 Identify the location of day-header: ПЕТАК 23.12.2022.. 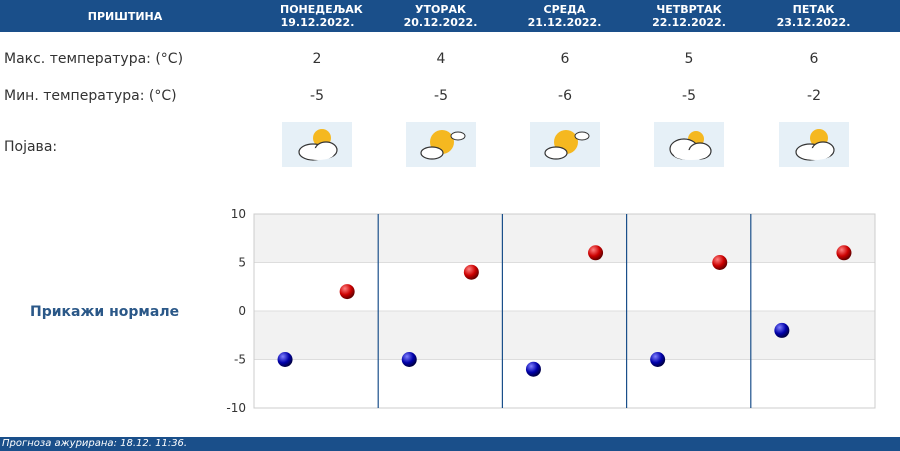
(813, 16).